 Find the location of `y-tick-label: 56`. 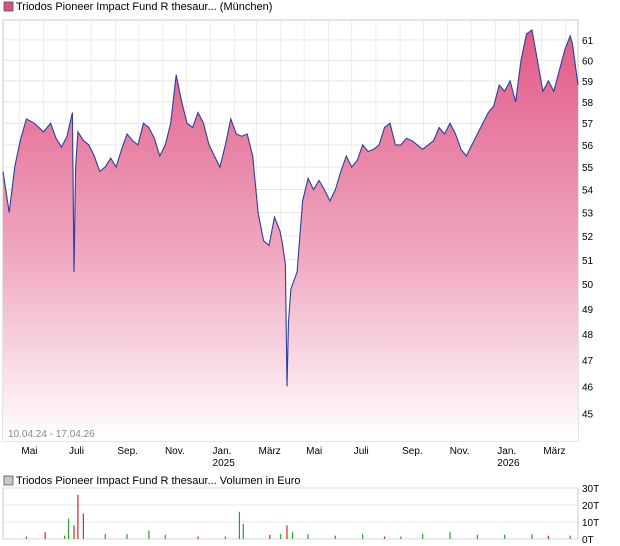

y-tick-label: 56 is located at coordinates (588, 146).